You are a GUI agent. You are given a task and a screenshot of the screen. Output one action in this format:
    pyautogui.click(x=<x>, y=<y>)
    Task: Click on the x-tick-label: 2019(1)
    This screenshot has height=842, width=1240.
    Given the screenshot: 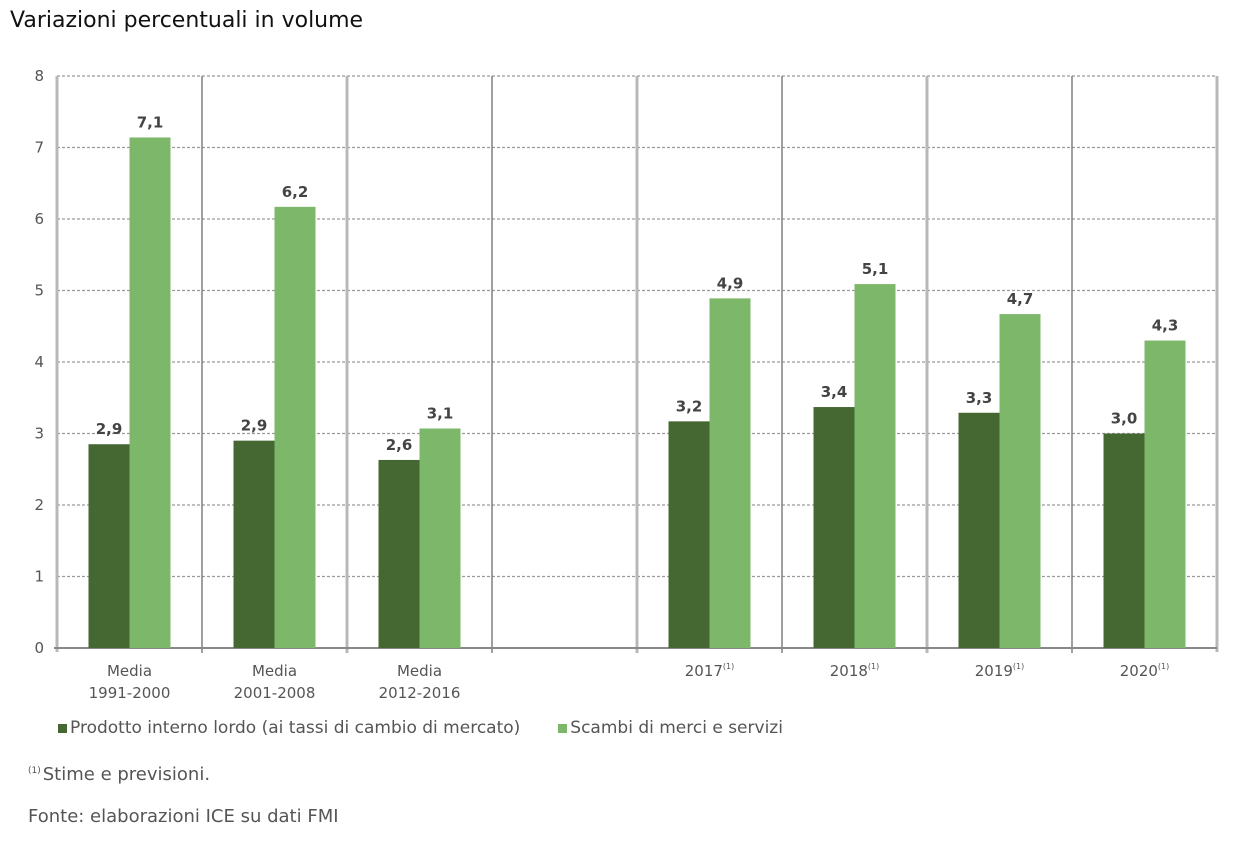 What is the action you would take?
    pyautogui.click(x=1000, y=671)
    